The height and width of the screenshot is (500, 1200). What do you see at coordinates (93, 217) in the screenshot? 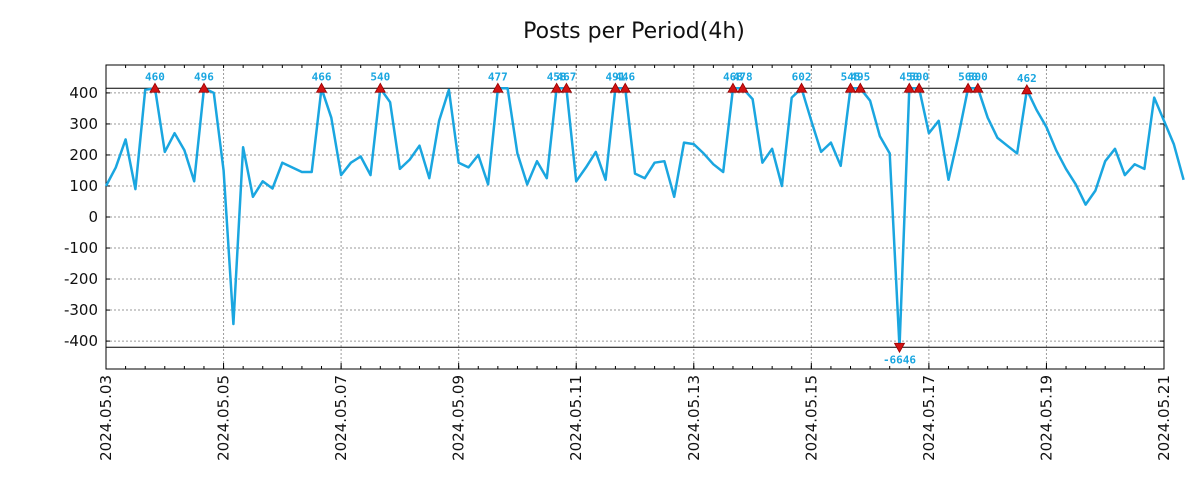
I see `y-tick-label: 0` at bounding box center [93, 217].